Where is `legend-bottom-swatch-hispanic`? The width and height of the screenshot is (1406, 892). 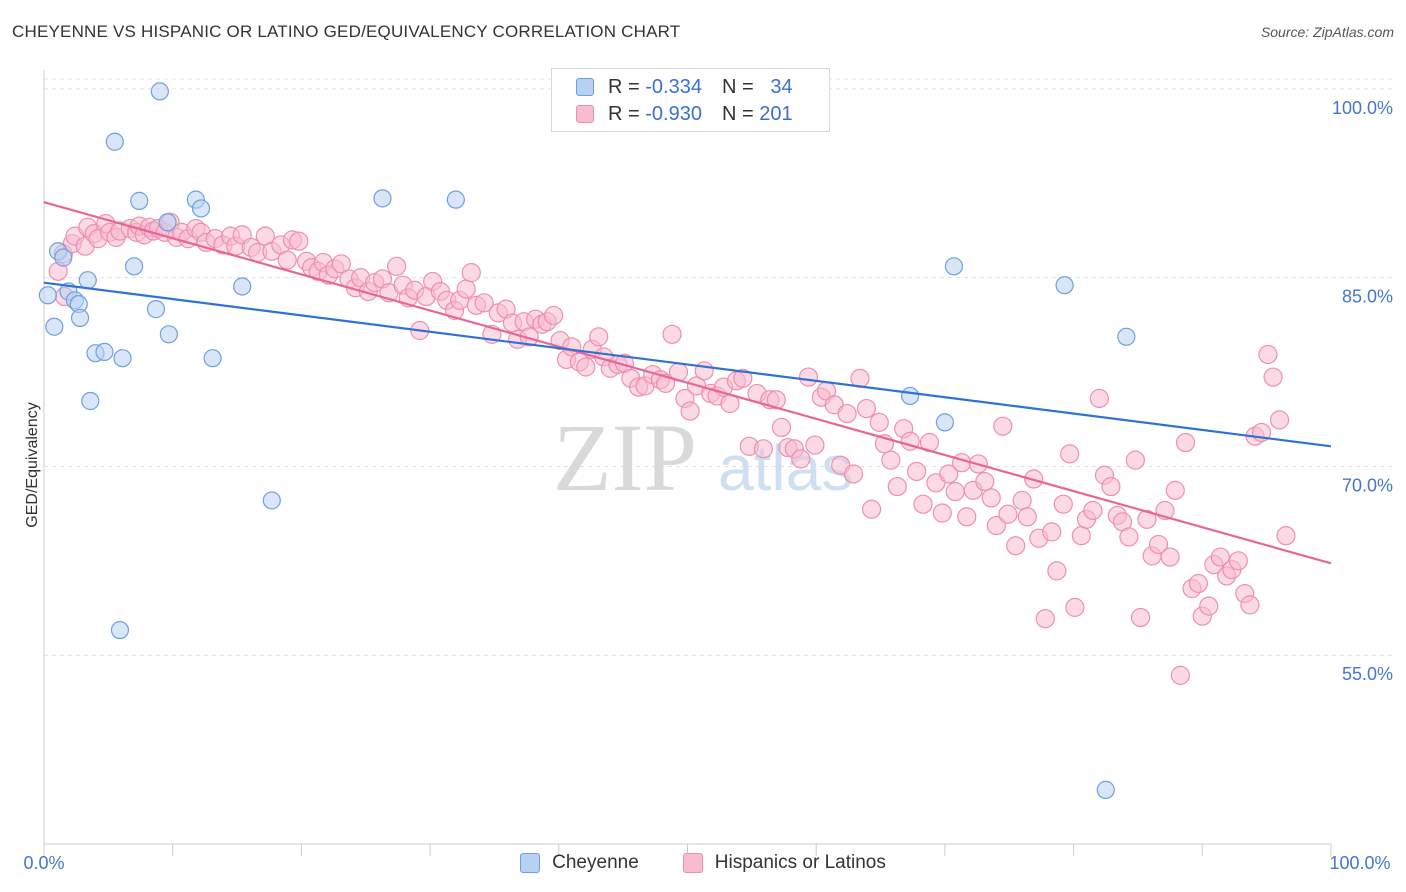 legend-bottom-swatch-hispanic is located at coordinates (692, 863).